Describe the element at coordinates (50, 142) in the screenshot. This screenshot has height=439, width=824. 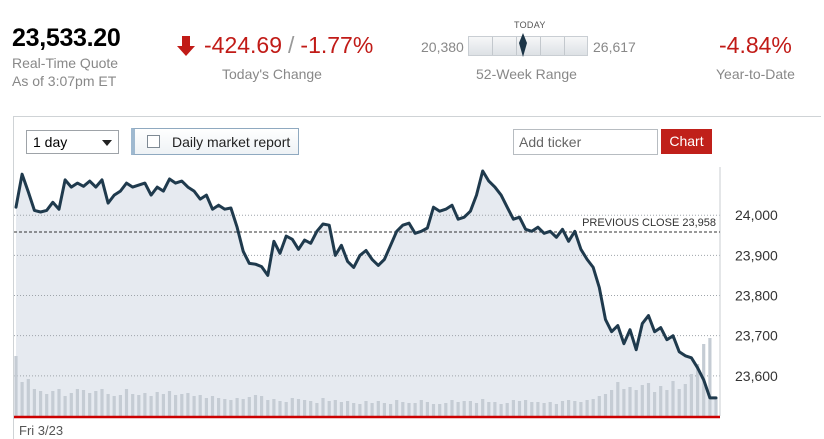
I see `period-select-value: 1 day` at that location.